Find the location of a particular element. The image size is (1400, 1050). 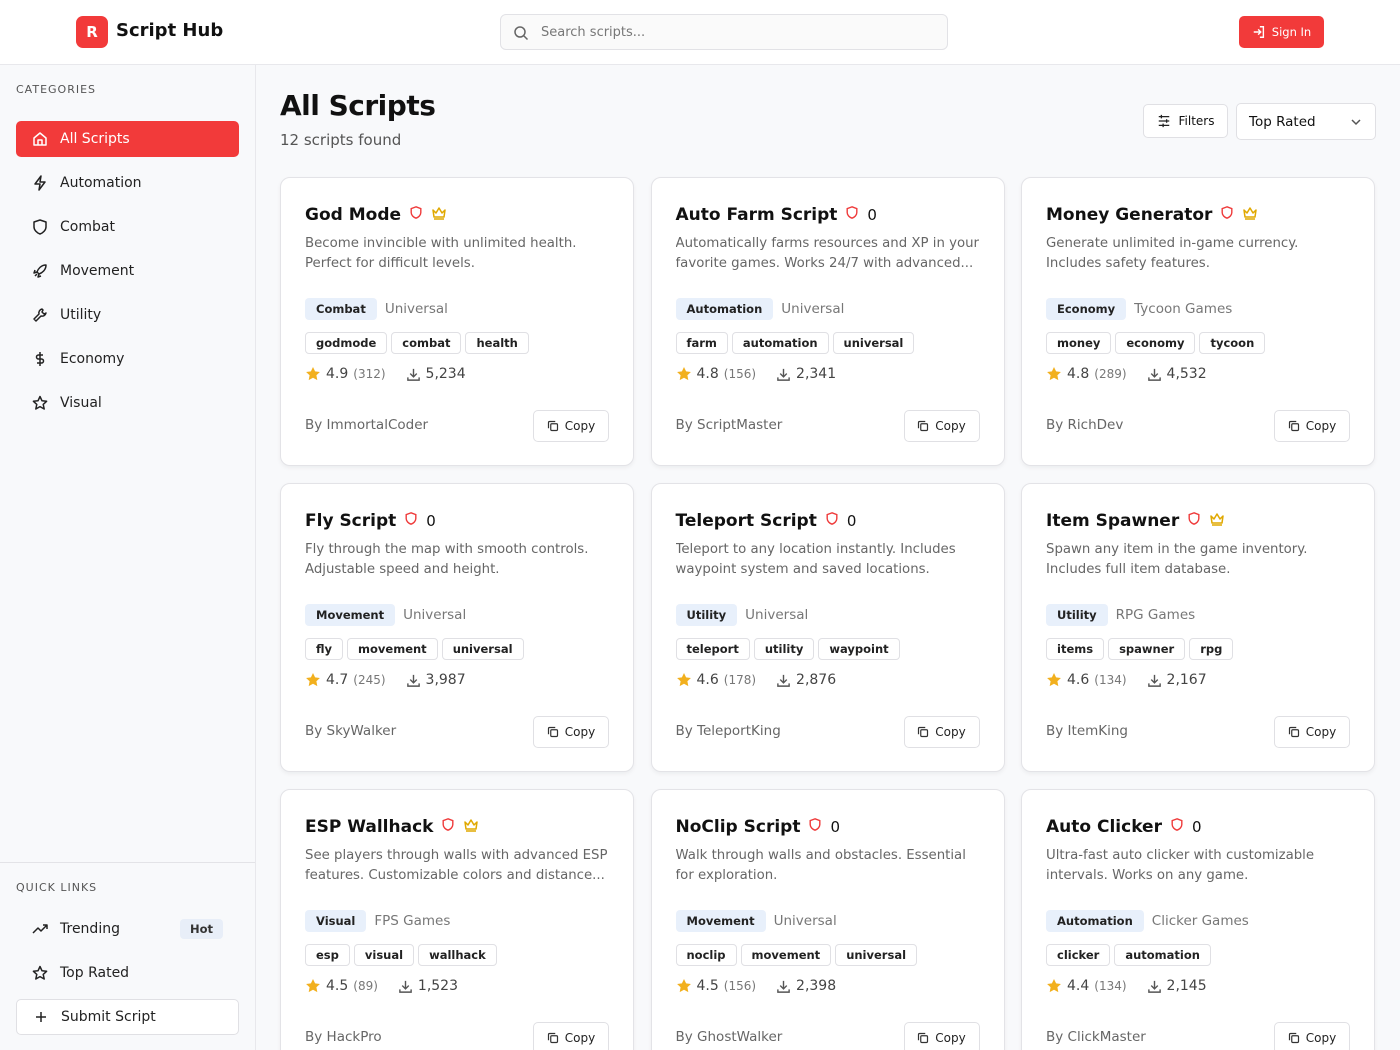

submit-label: Submit Script is located at coordinates (108, 1017).